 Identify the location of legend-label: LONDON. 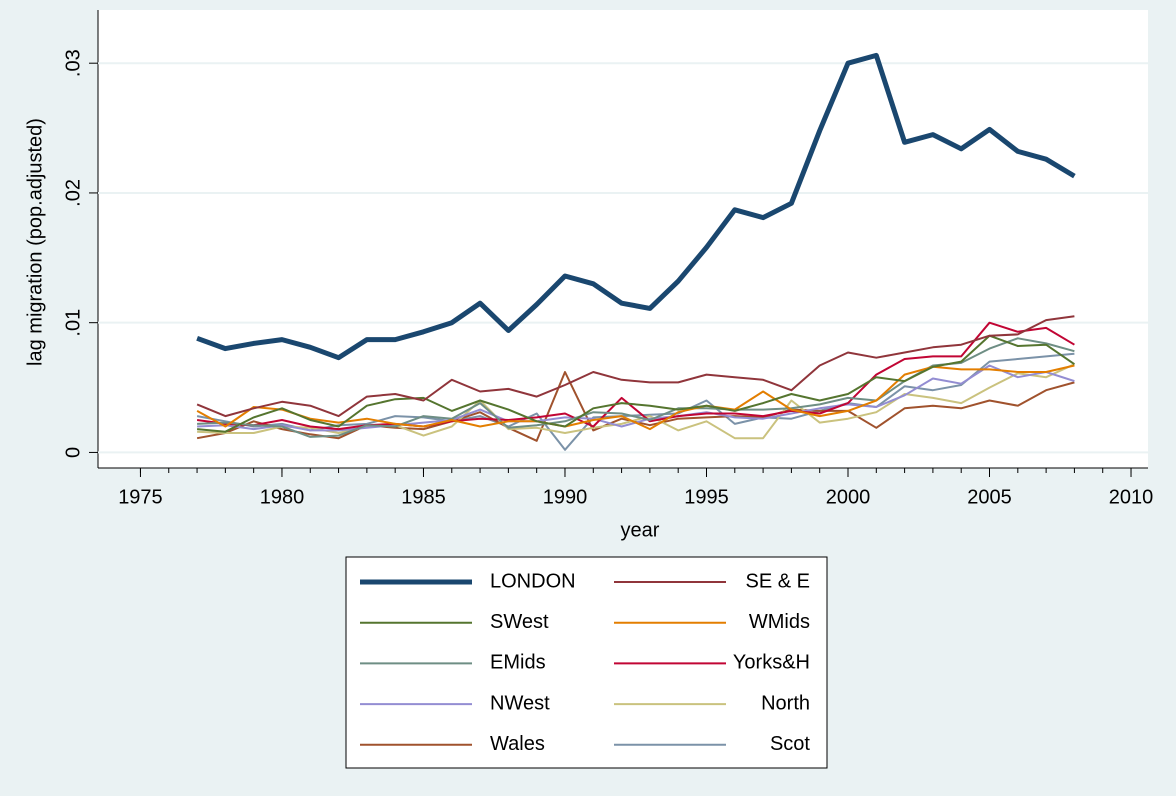
(533, 581).